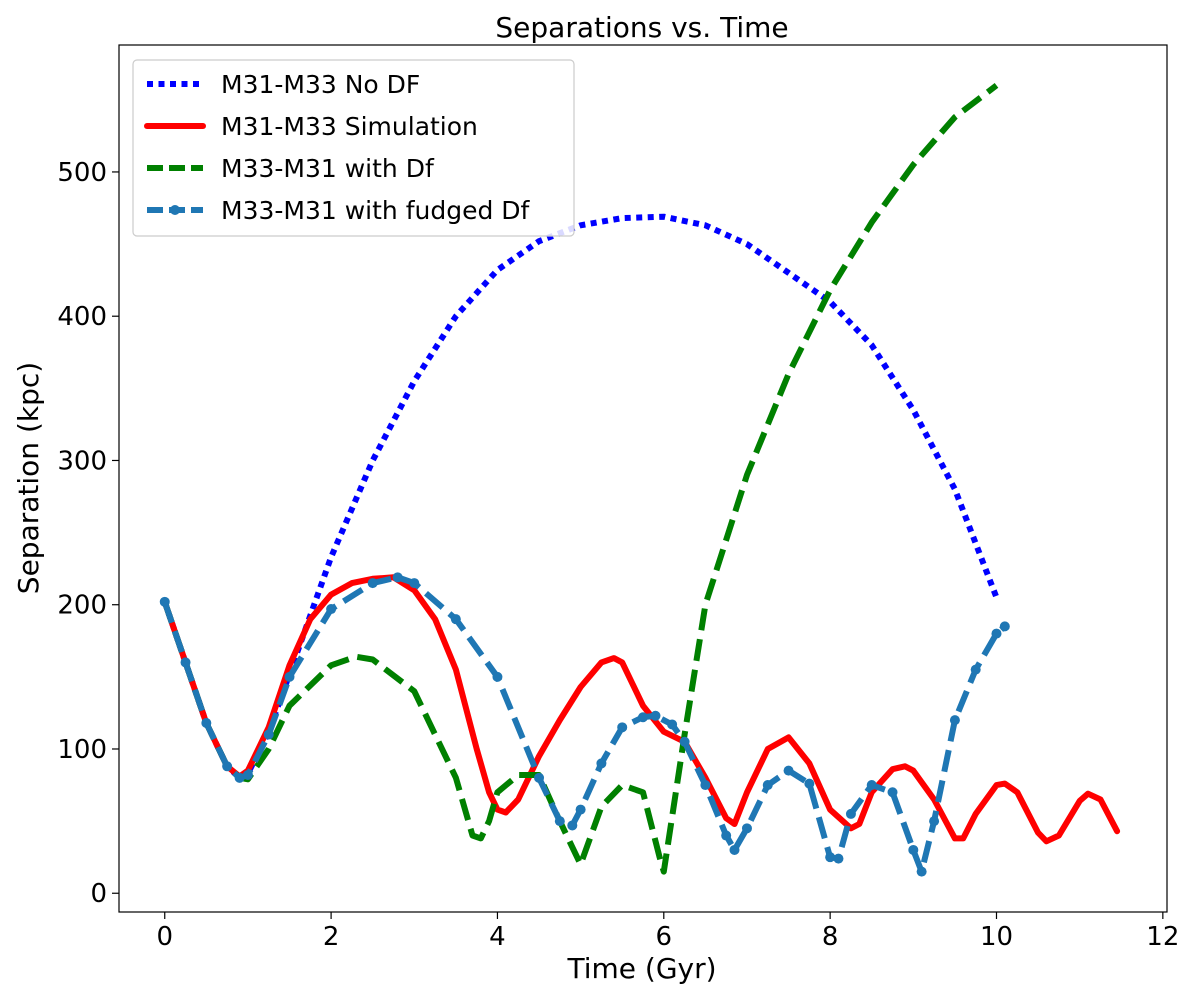 Image resolution: width=1200 pixels, height=1000 pixels. I want to click on legend-box, so click(353, 148).